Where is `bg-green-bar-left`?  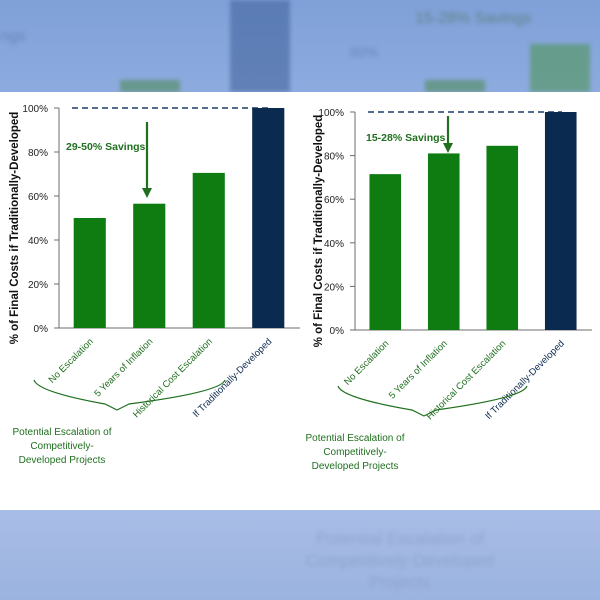 bg-green-bar-left is located at coordinates (150, 86).